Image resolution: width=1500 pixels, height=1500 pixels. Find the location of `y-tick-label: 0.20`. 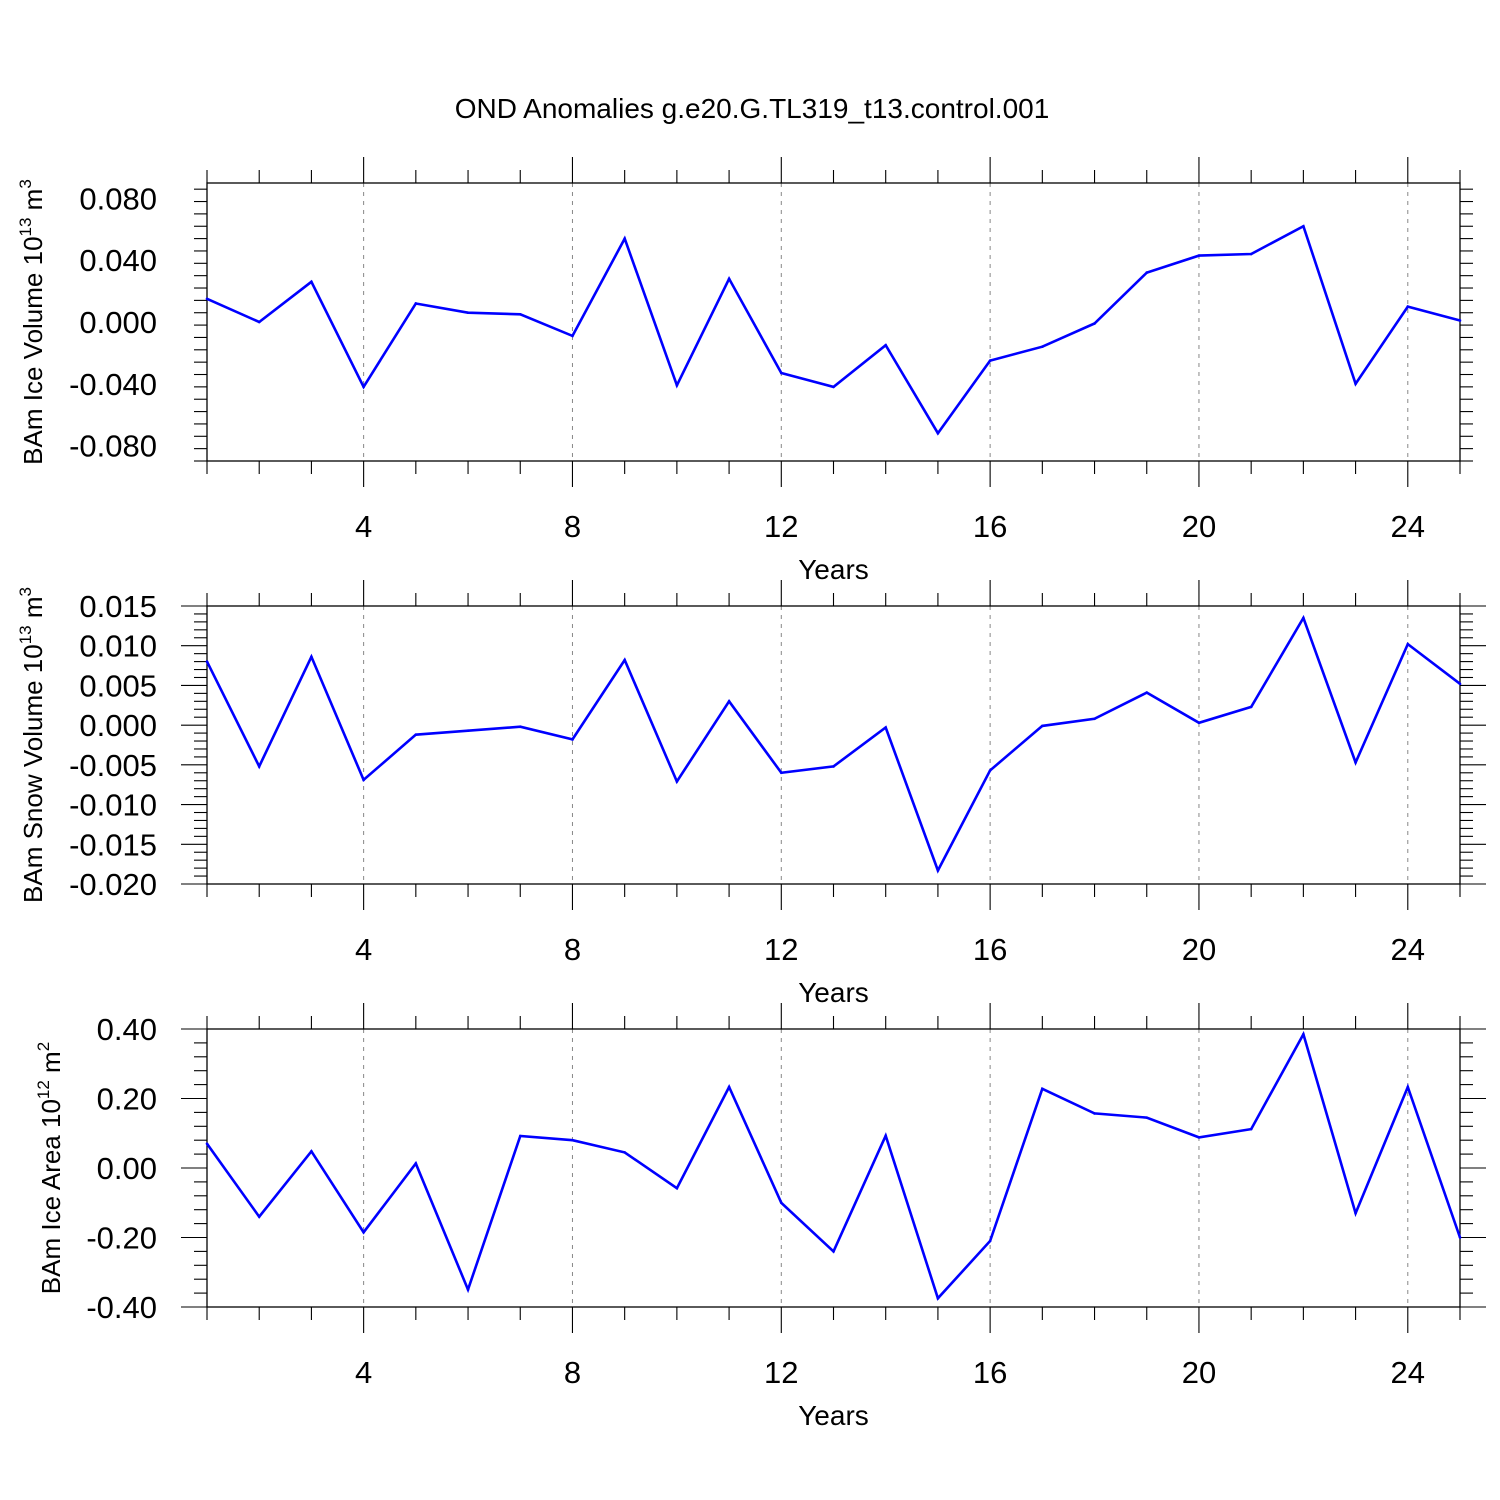

y-tick-label: 0.20 is located at coordinates (127, 1099).